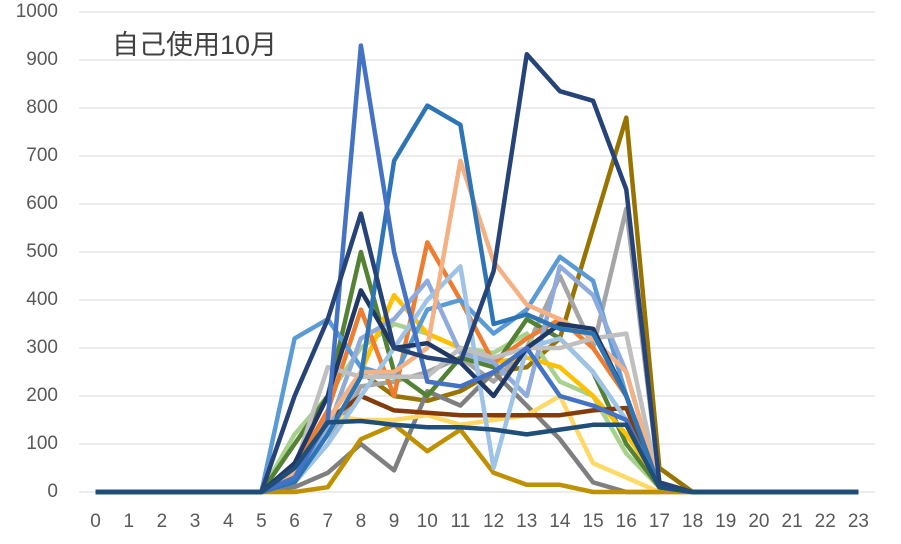  What do you see at coordinates (493, 521) in the screenshot?
I see `x-tick-label: 12` at bounding box center [493, 521].